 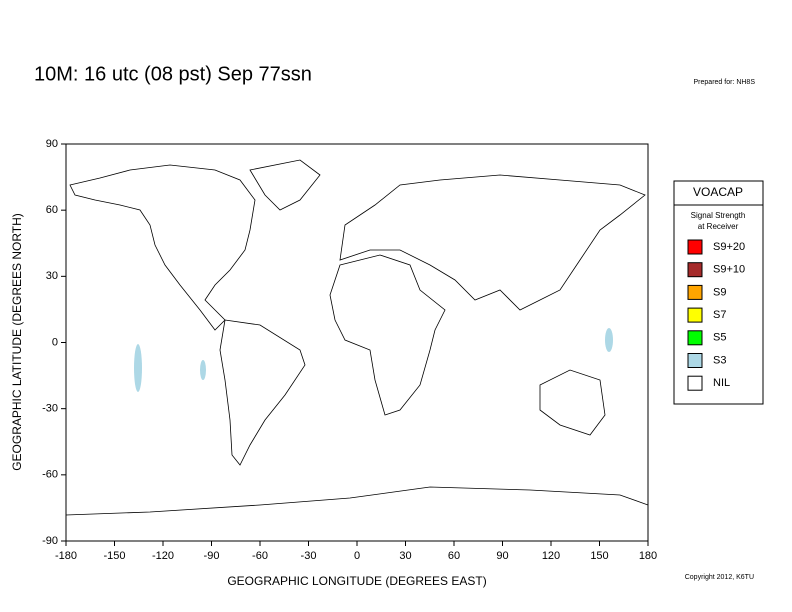 What do you see at coordinates (729, 270) in the screenshot?
I see `legend-label: S9+10` at bounding box center [729, 270].